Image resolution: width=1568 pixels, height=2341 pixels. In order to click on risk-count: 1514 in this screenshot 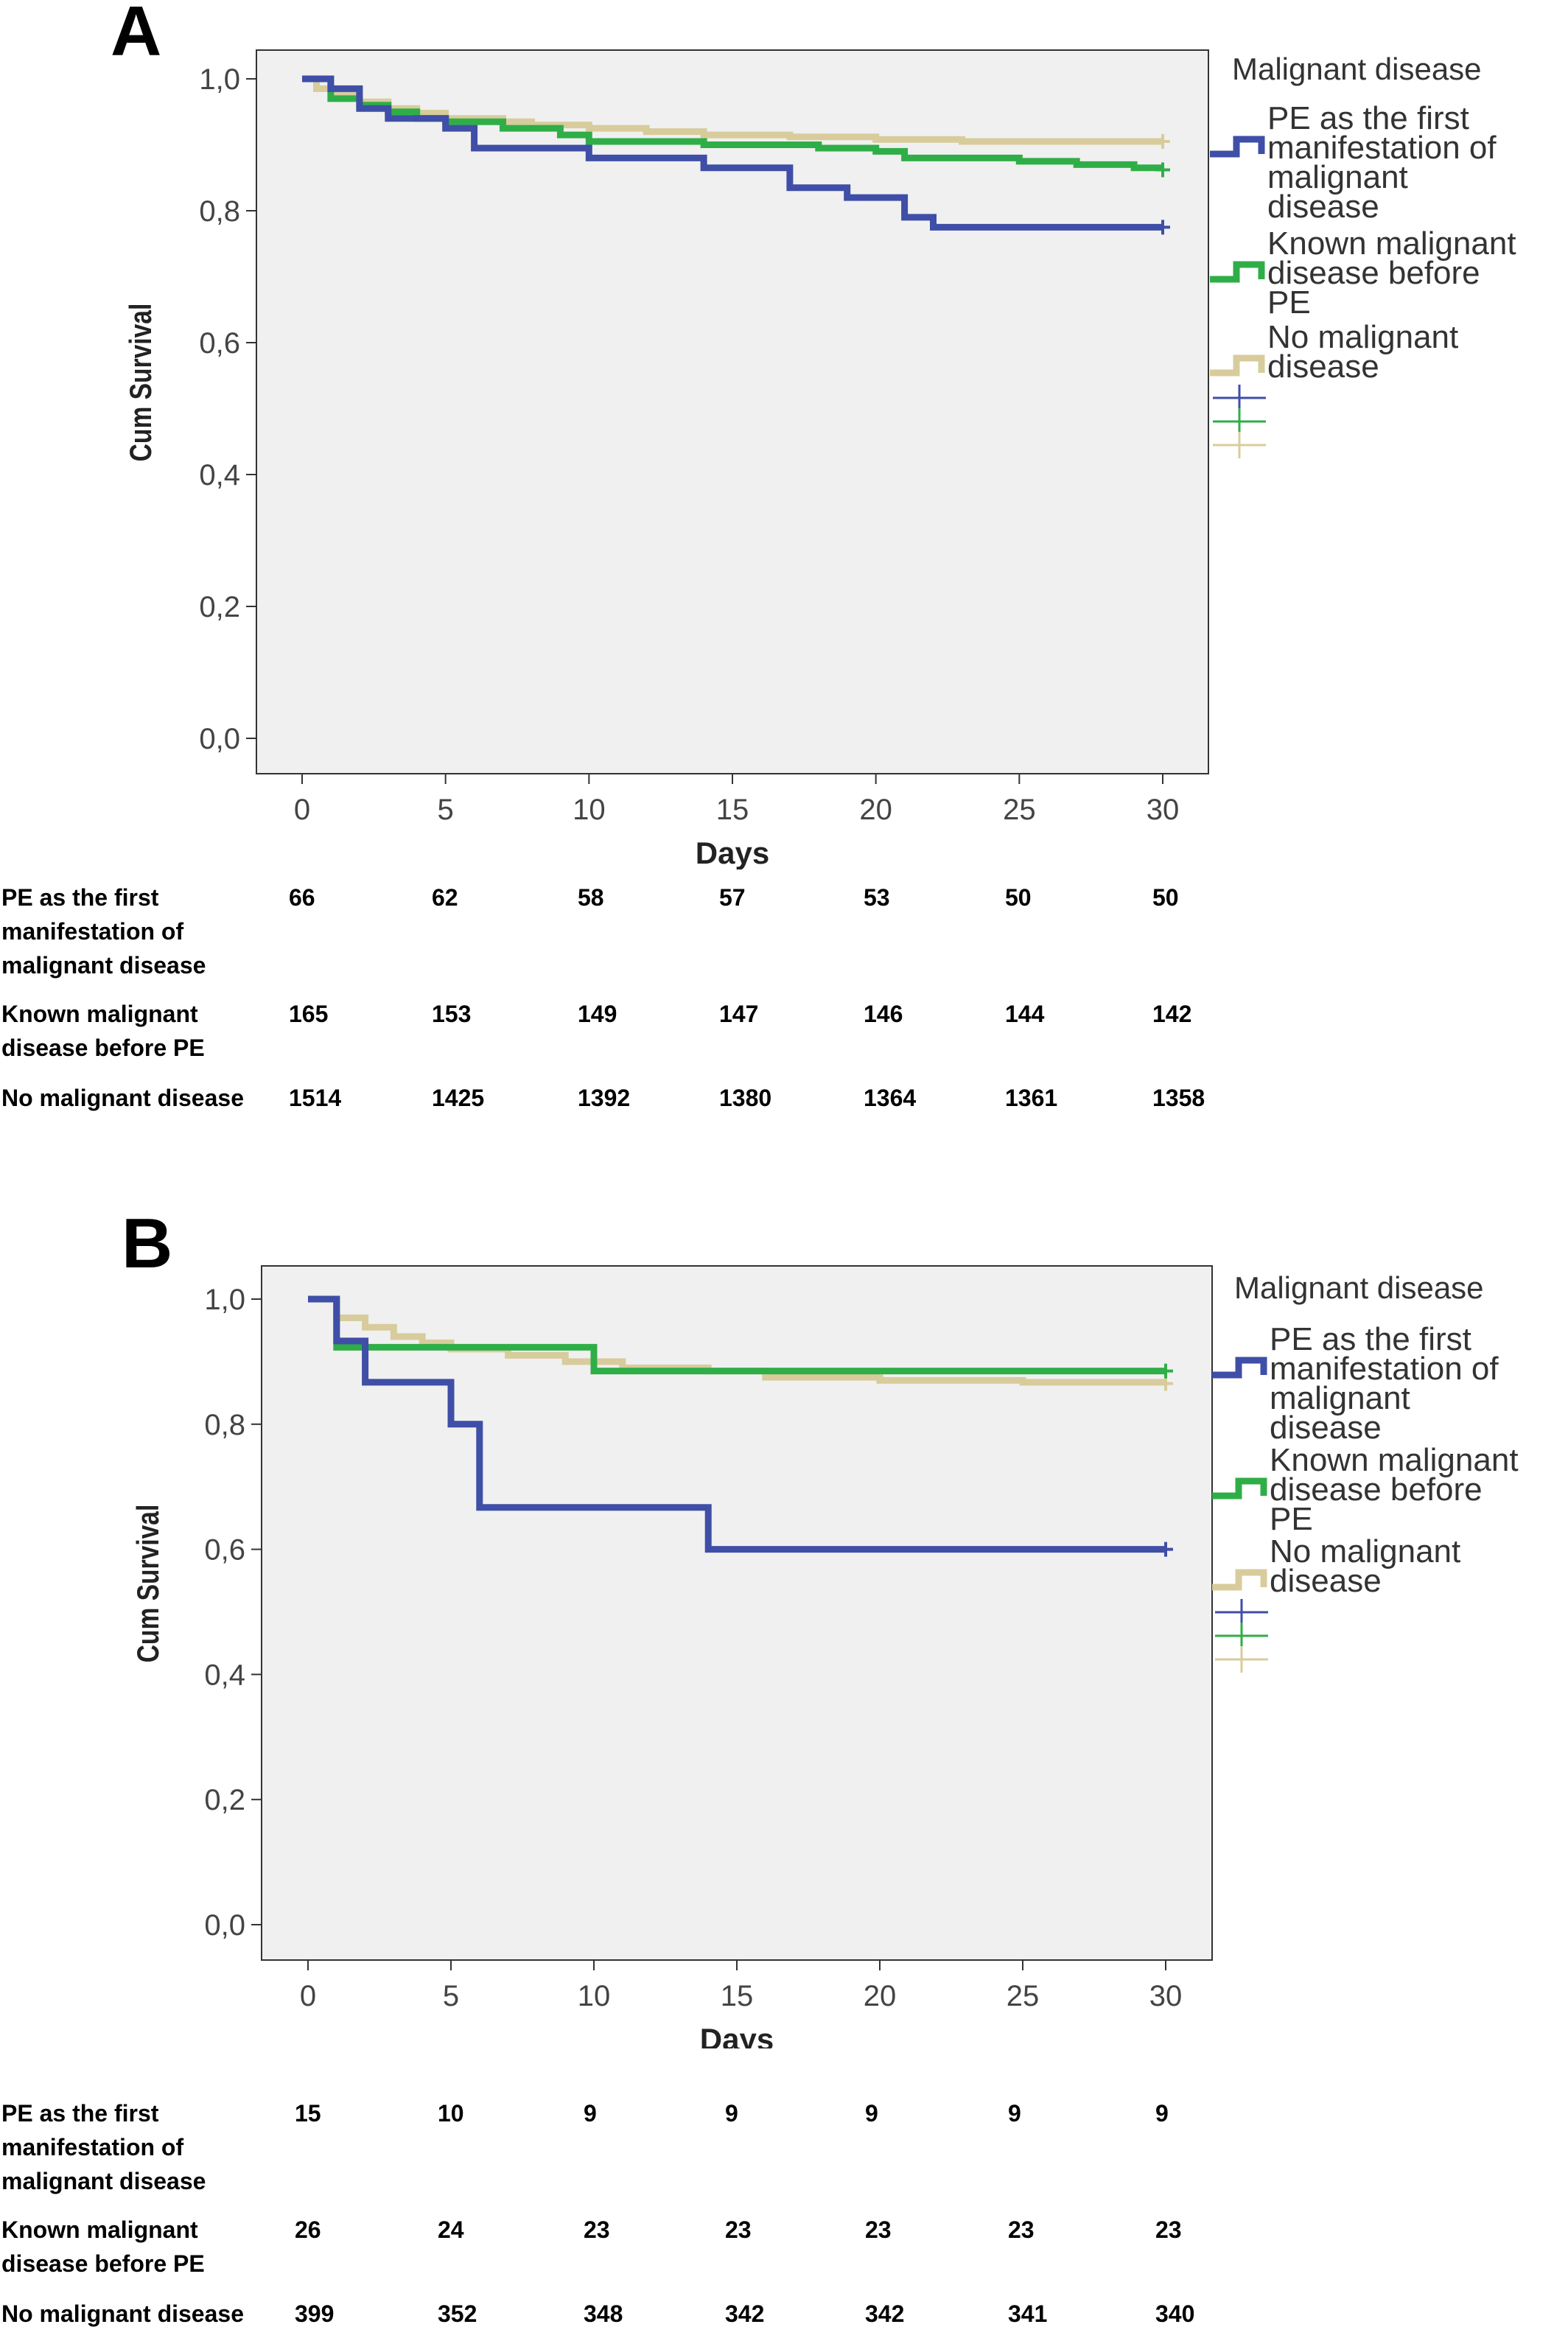, I will do `click(315, 1098)`.